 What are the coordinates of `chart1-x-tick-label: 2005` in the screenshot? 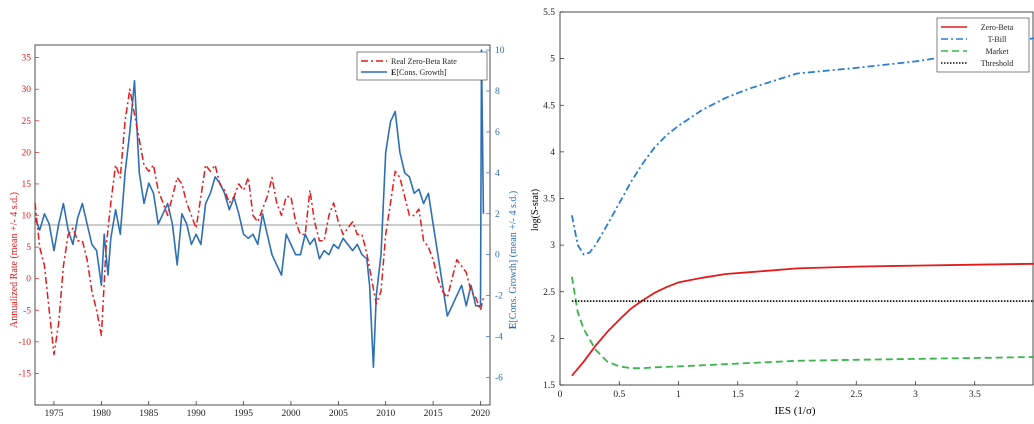 It's located at (338, 414).